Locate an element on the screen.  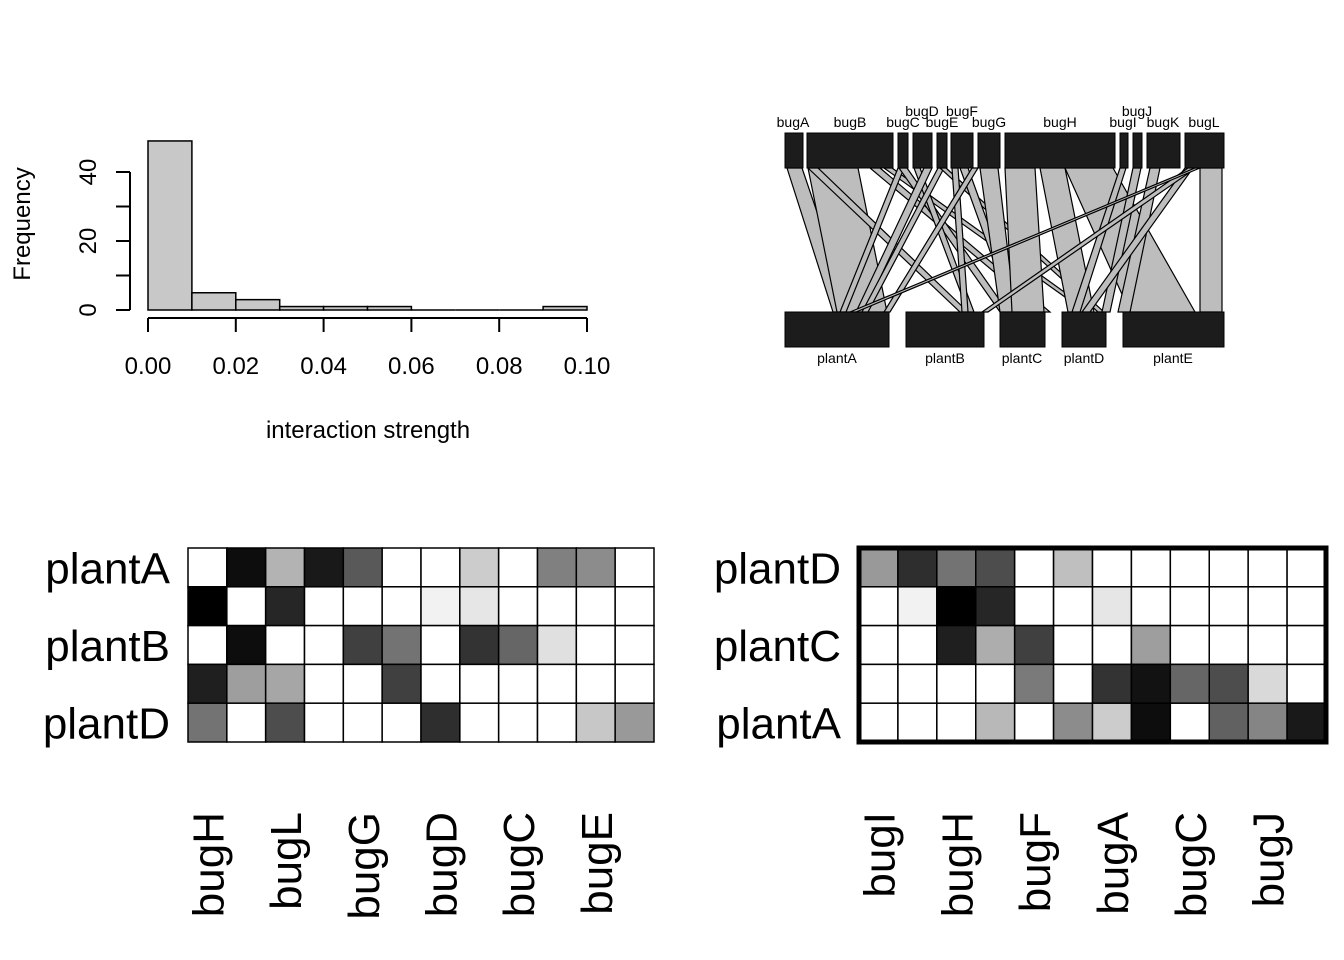
y-tick-label: 0 is located at coordinates (88, 309).